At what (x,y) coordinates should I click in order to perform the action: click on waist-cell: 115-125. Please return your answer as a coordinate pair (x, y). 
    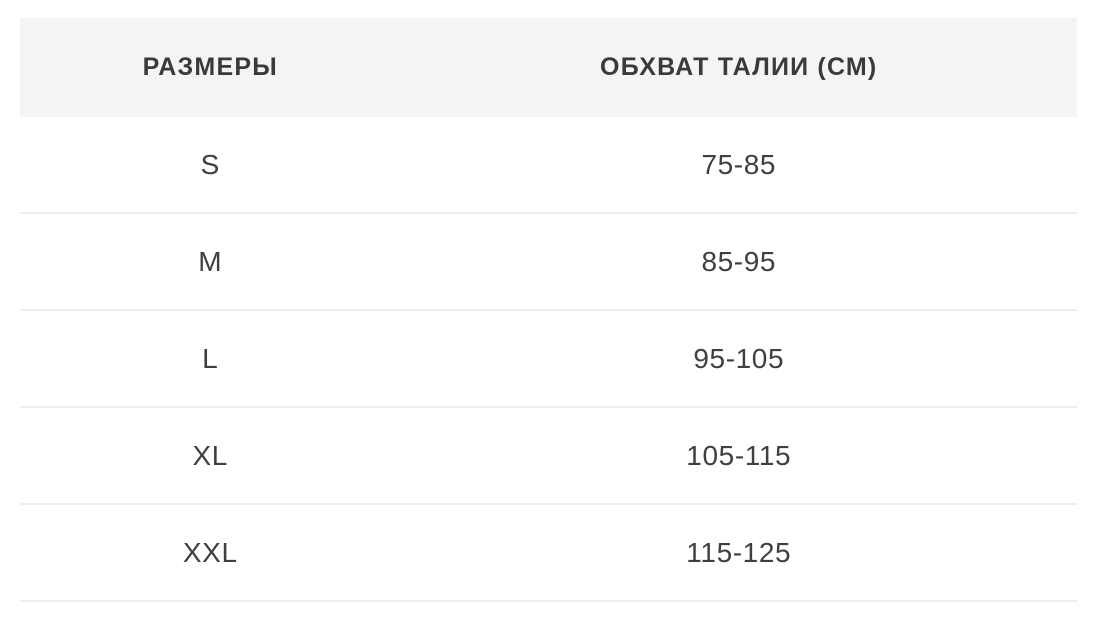
    Looking at the image, I should click on (739, 552).